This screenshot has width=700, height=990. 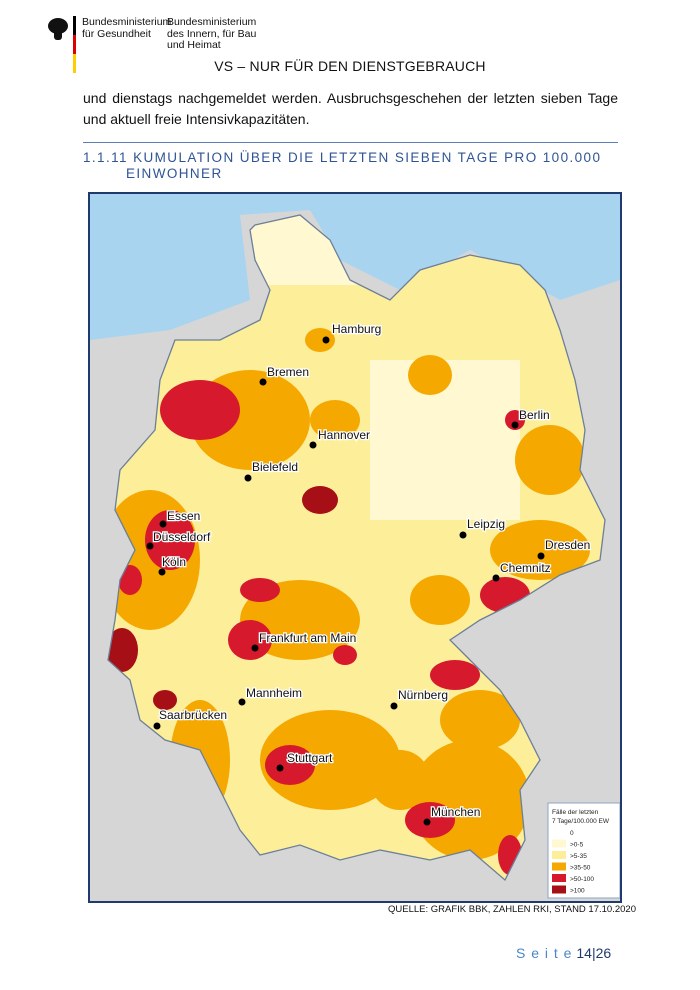 I want to click on svg-text: Stuttgart, so click(x=310, y=758).